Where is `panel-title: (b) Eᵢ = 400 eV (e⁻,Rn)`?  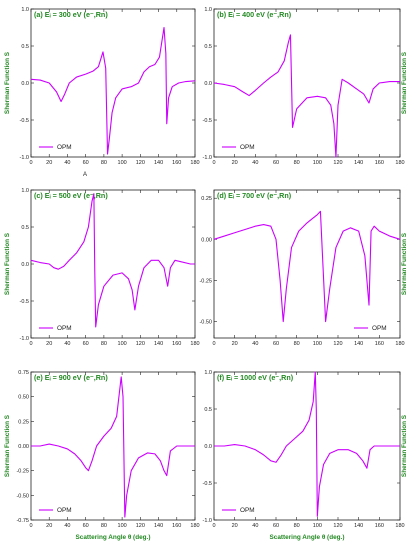
panel-title: (b) Eᵢ = 400 eV (e⁻,Rn) is located at coordinates (254, 14).